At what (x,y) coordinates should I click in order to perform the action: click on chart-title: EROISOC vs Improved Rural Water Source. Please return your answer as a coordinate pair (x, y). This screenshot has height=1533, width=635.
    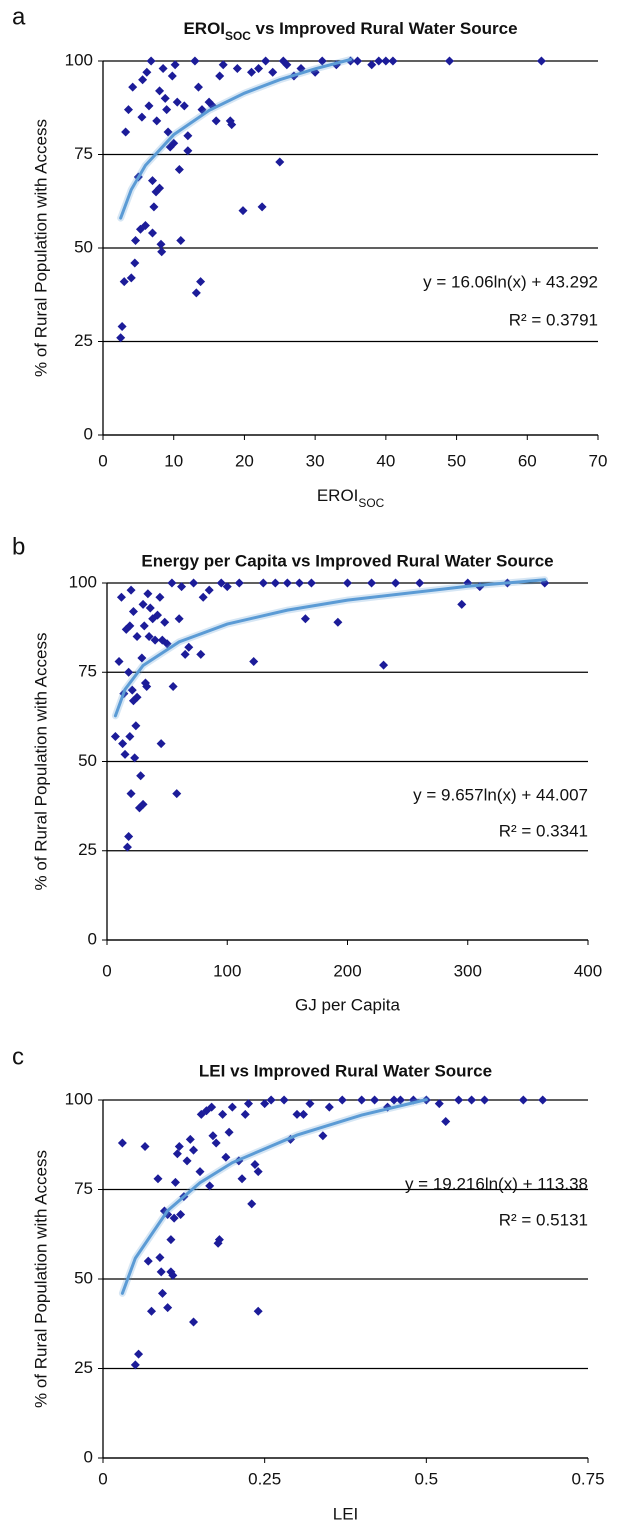
    Looking at the image, I should click on (350, 31).